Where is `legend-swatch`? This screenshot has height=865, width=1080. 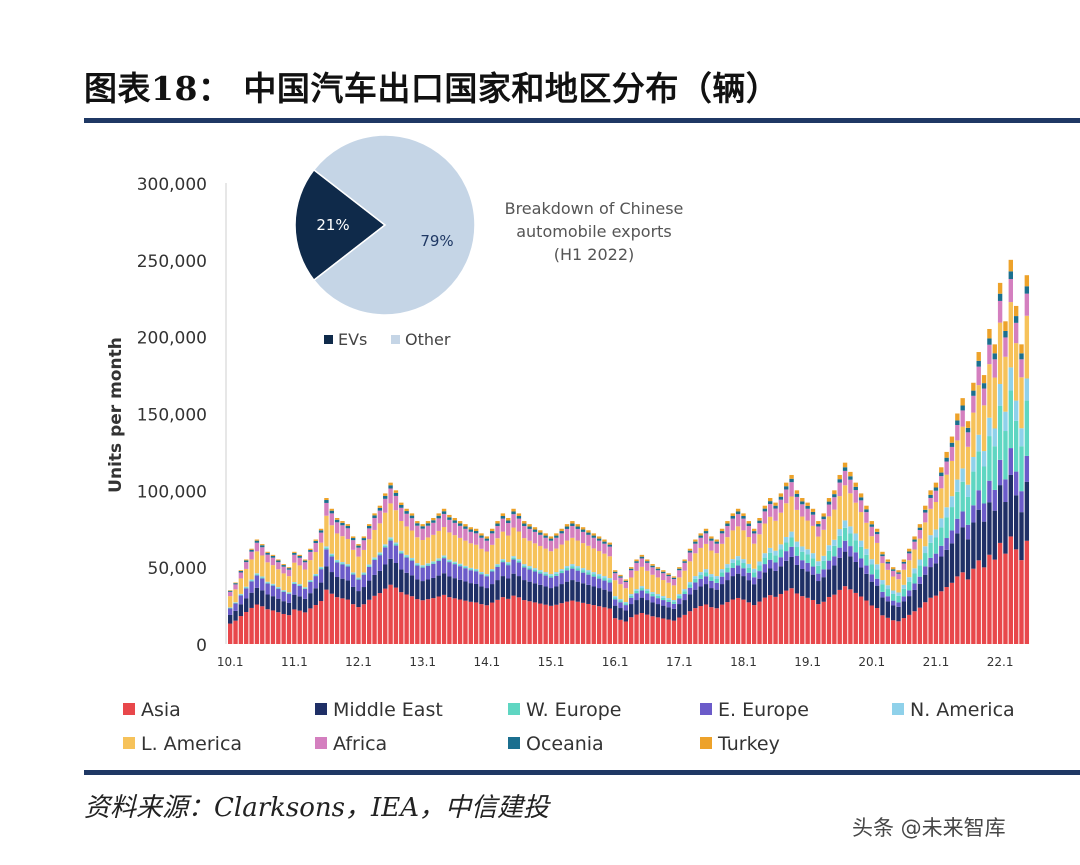 legend-swatch is located at coordinates (129, 709).